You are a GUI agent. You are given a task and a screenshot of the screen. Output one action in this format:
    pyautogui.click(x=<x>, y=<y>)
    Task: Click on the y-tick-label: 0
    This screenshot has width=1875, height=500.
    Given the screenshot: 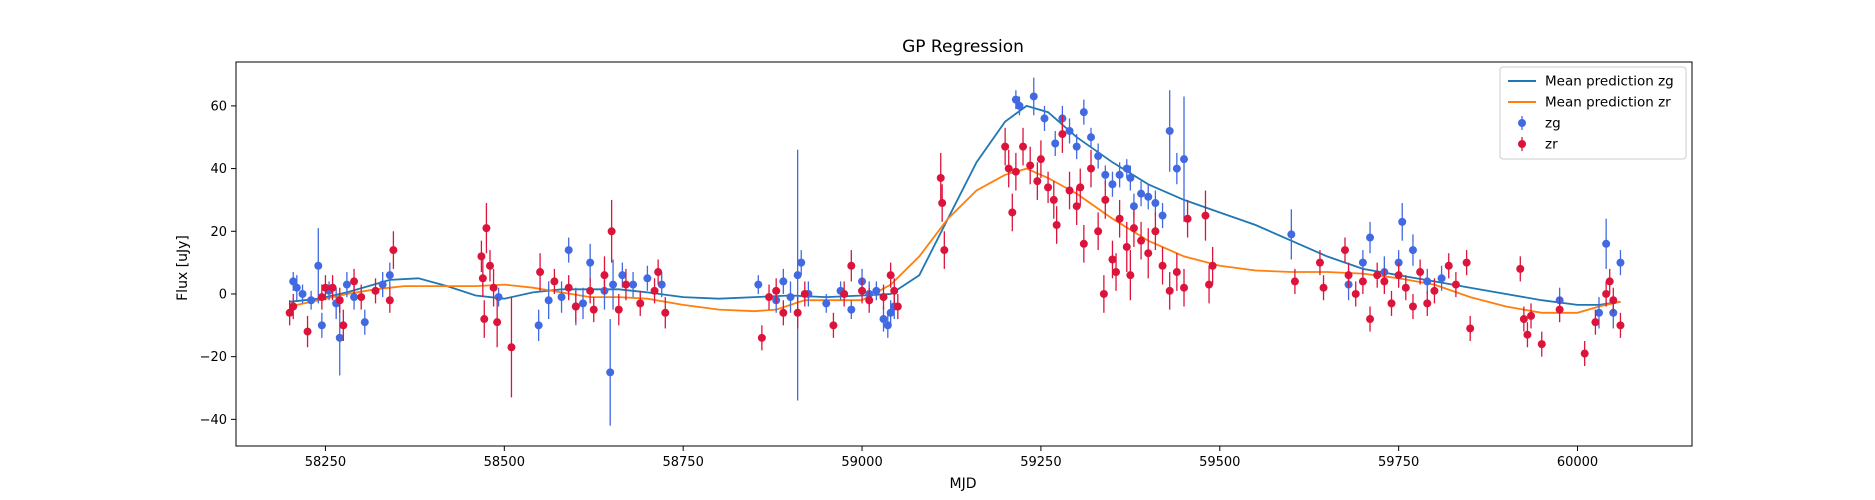 What is the action you would take?
    pyautogui.click(x=223, y=294)
    